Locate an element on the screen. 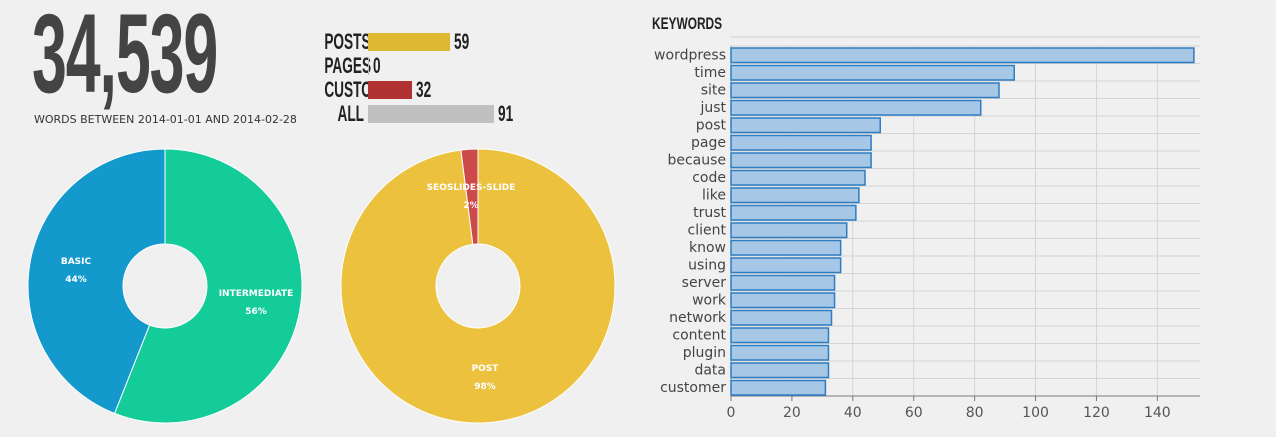  keywords-title: KEYWORDS is located at coordinates (687, 23).